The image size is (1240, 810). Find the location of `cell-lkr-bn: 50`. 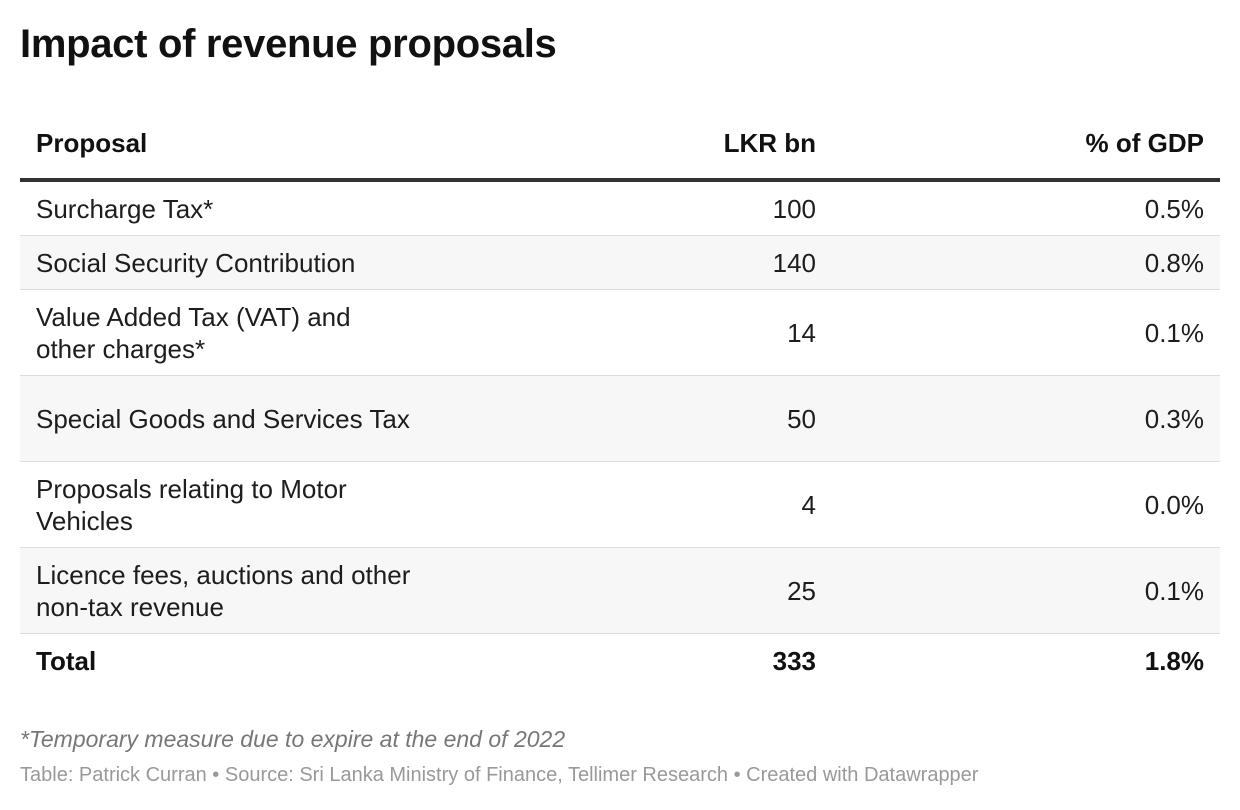

cell-lkr-bn: 50 is located at coordinates (632, 418).